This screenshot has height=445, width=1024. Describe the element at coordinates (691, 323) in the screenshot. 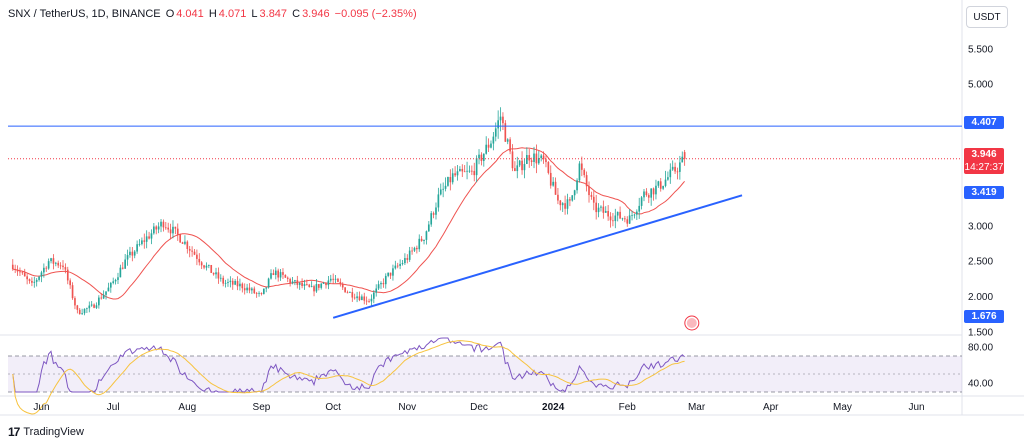

I see `event-inner` at that location.